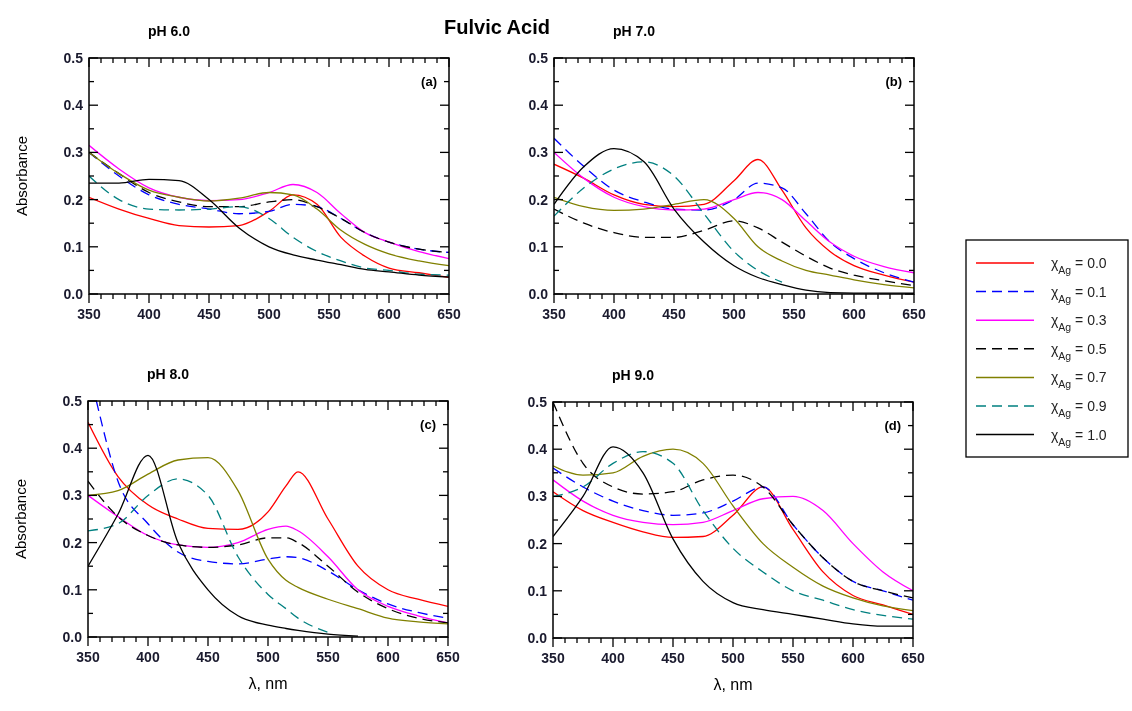  I want to click on annotation: (d), so click(892, 425).